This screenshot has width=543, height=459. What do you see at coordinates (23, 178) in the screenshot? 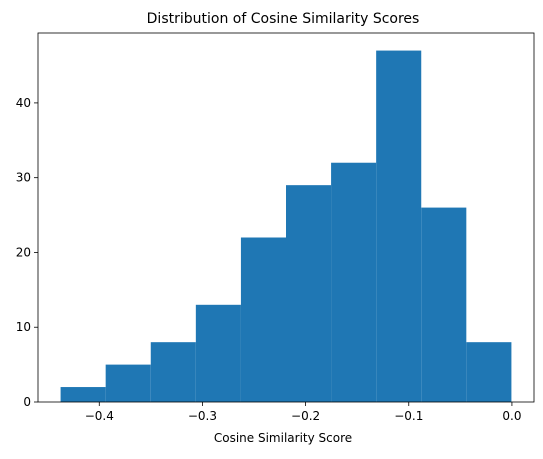
I see `y-tick-label-3: 30` at bounding box center [23, 178].